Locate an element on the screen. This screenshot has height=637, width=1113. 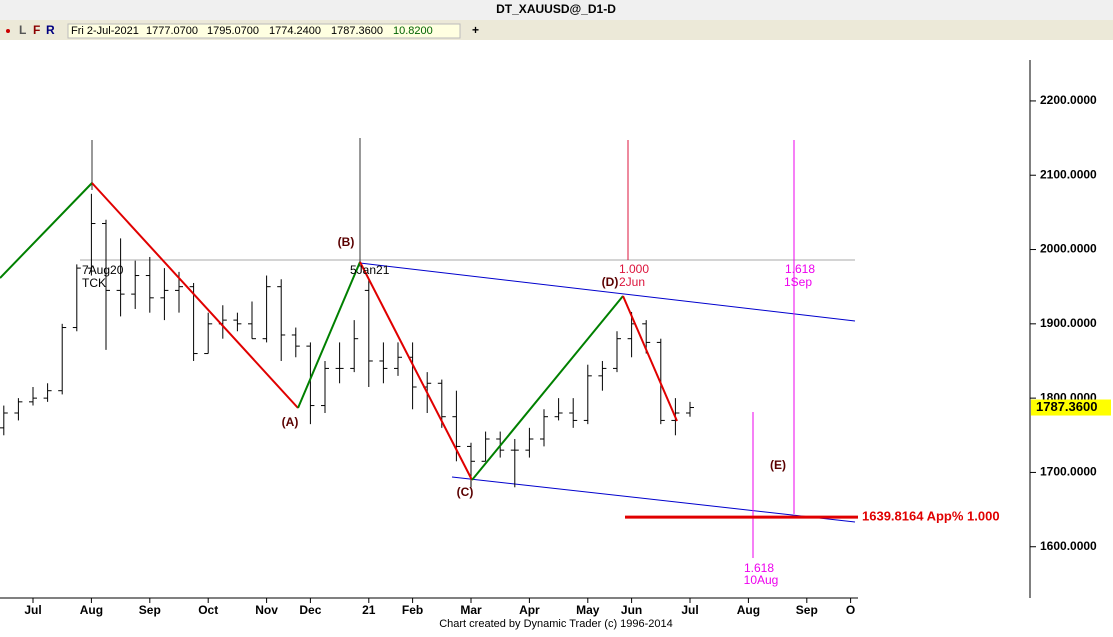
ratio-label: 1.000 is located at coordinates (634, 269).